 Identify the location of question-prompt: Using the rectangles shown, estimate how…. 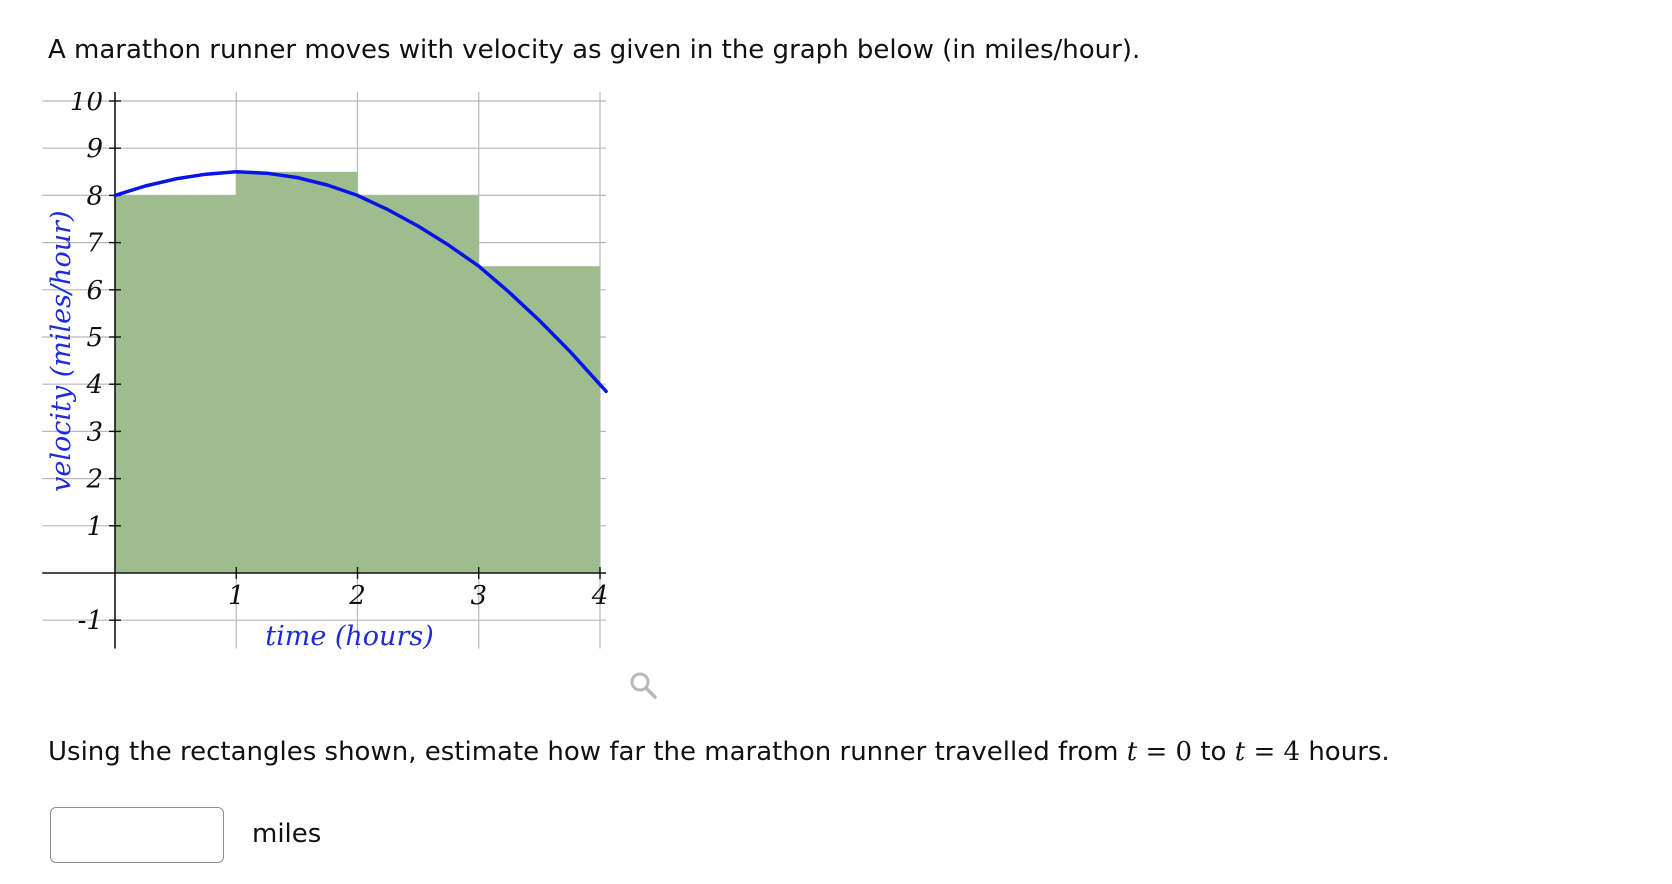
(719, 752).